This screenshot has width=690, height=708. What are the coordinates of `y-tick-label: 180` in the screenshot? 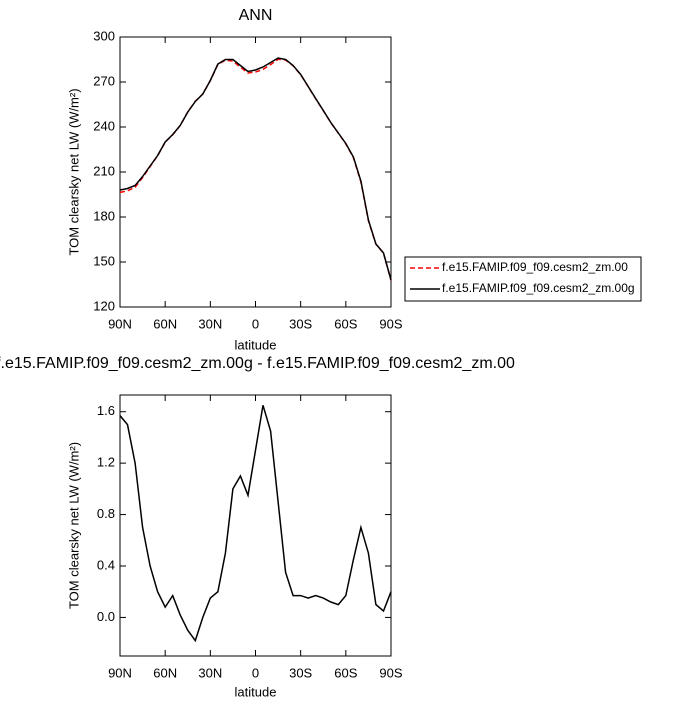 It's located at (104, 215).